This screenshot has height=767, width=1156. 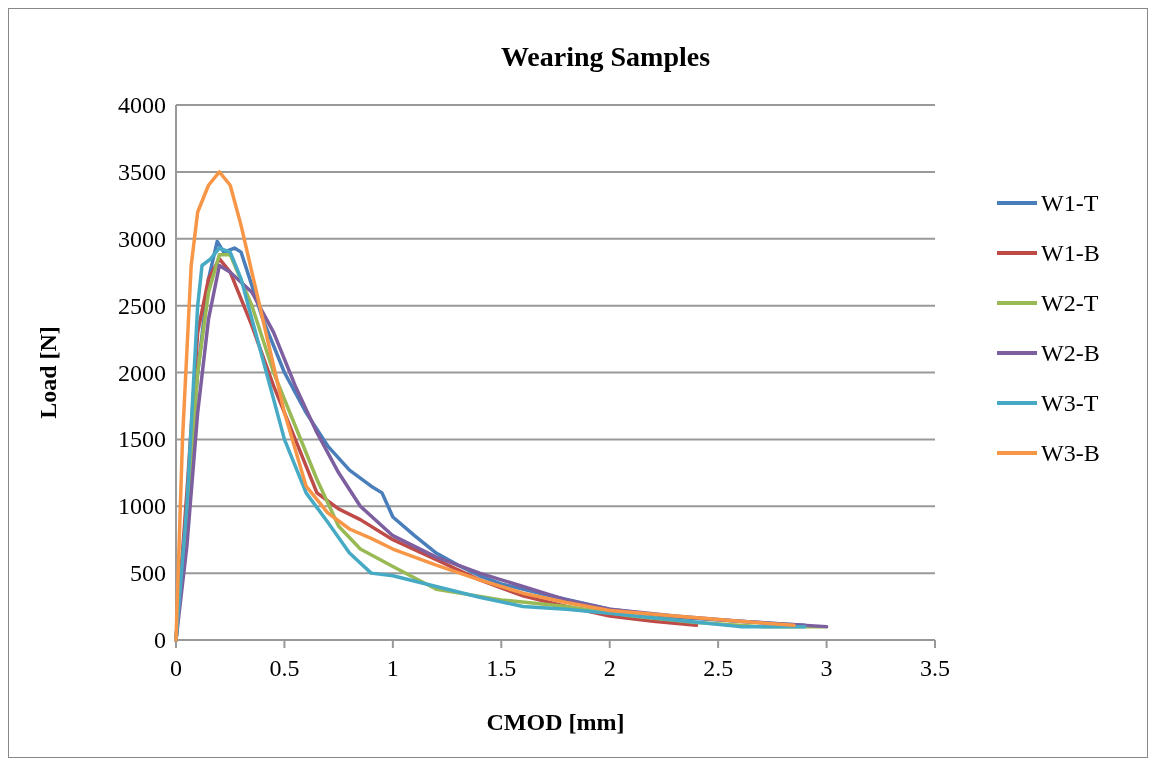 I want to click on legend-label: W3-B, so click(x=1070, y=453).